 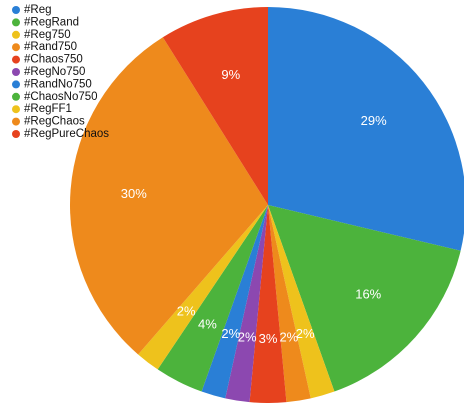 What do you see at coordinates (47, 35) in the screenshot?
I see `legend-label: #Reg750` at bounding box center [47, 35].